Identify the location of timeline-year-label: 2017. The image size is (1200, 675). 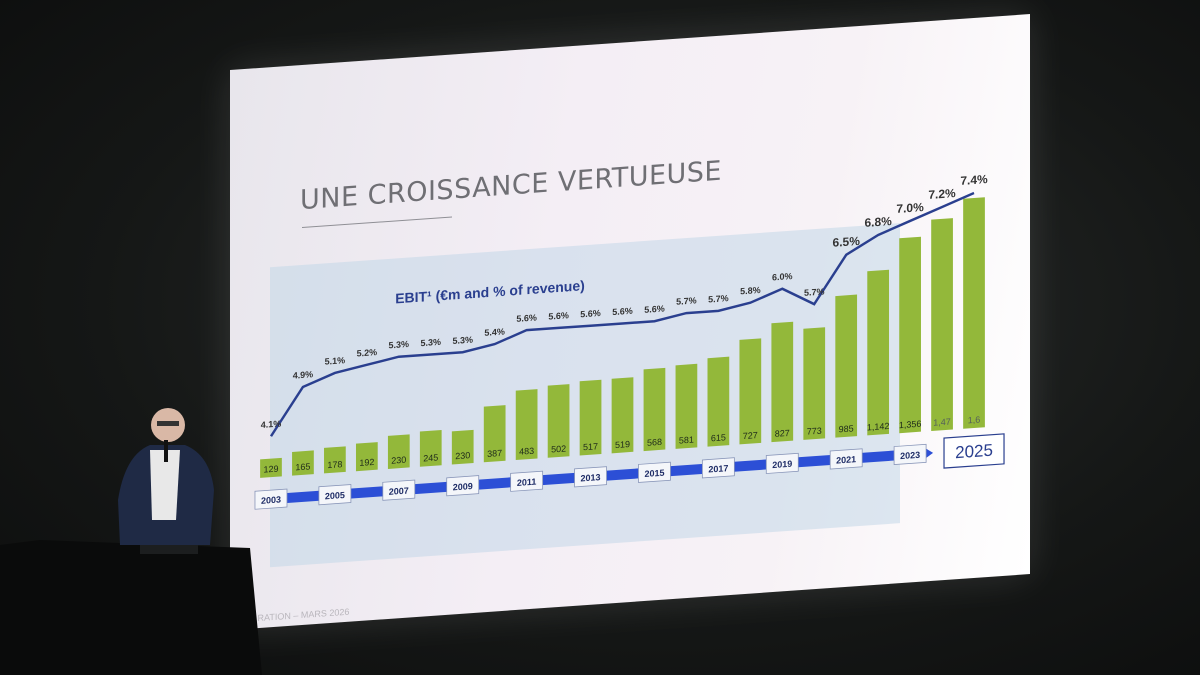
(718, 468).